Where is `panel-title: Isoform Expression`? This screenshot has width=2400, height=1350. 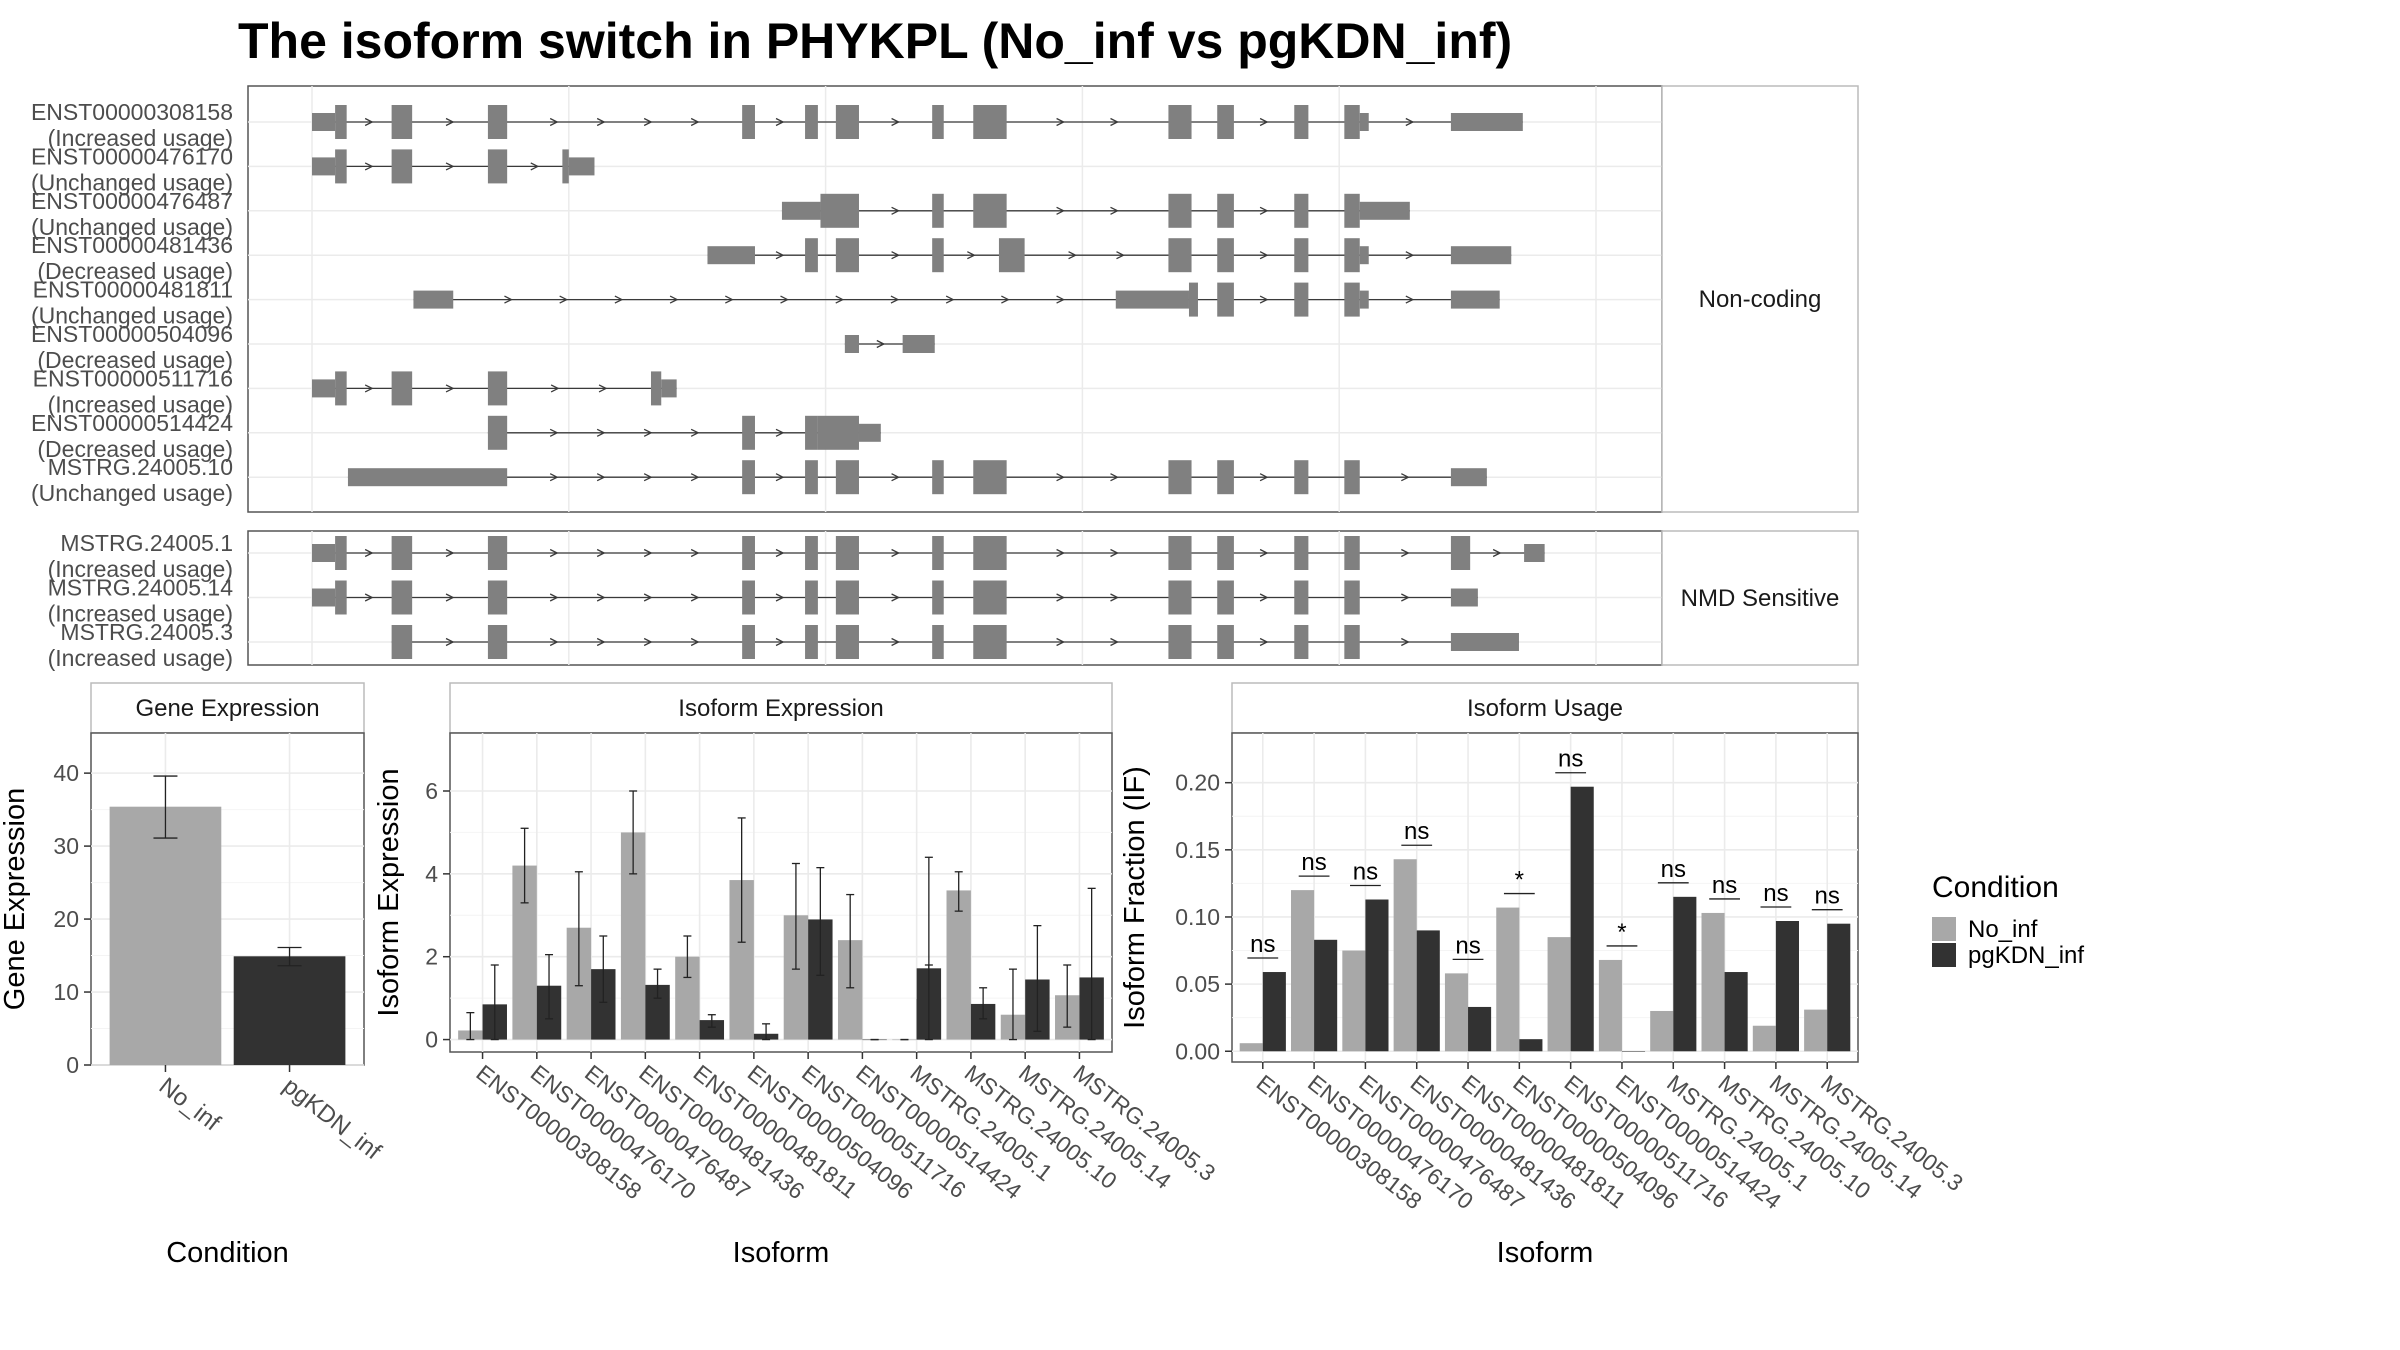 panel-title: Isoform Expression is located at coordinates (780, 708).